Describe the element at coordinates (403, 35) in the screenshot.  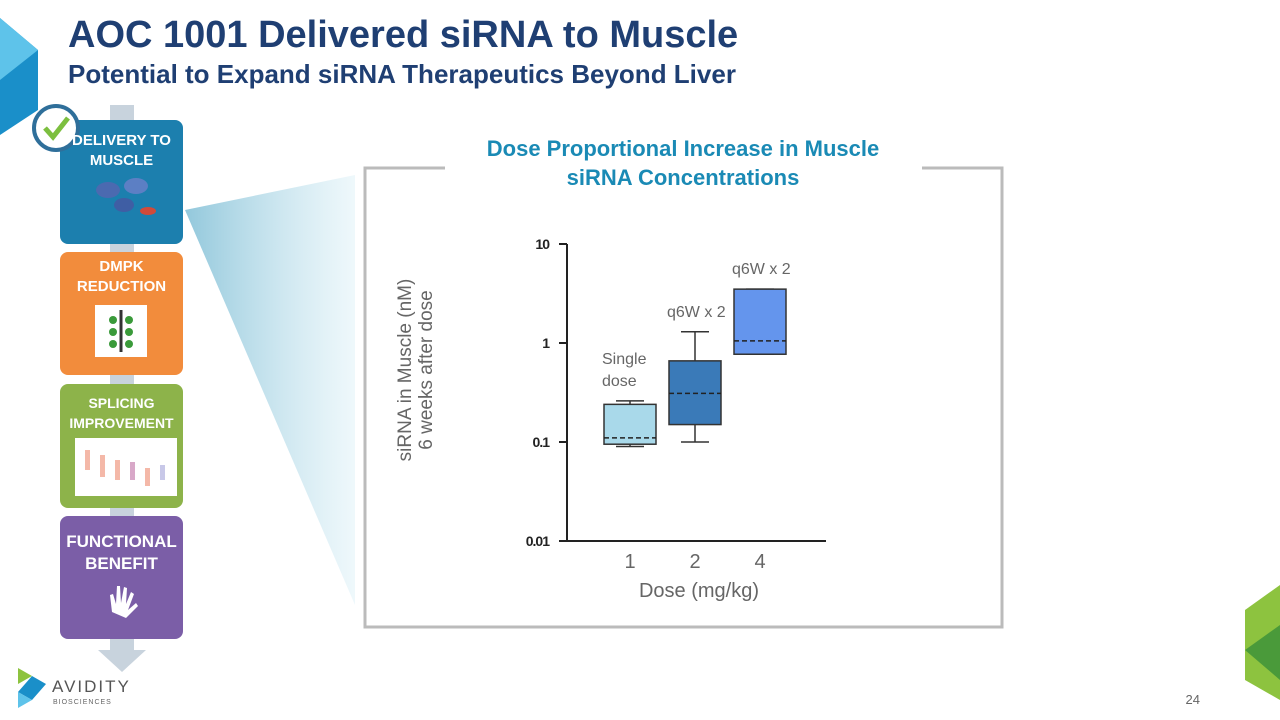
I see `title: AOC 1001 Delivered siRNA to Muscle` at that location.